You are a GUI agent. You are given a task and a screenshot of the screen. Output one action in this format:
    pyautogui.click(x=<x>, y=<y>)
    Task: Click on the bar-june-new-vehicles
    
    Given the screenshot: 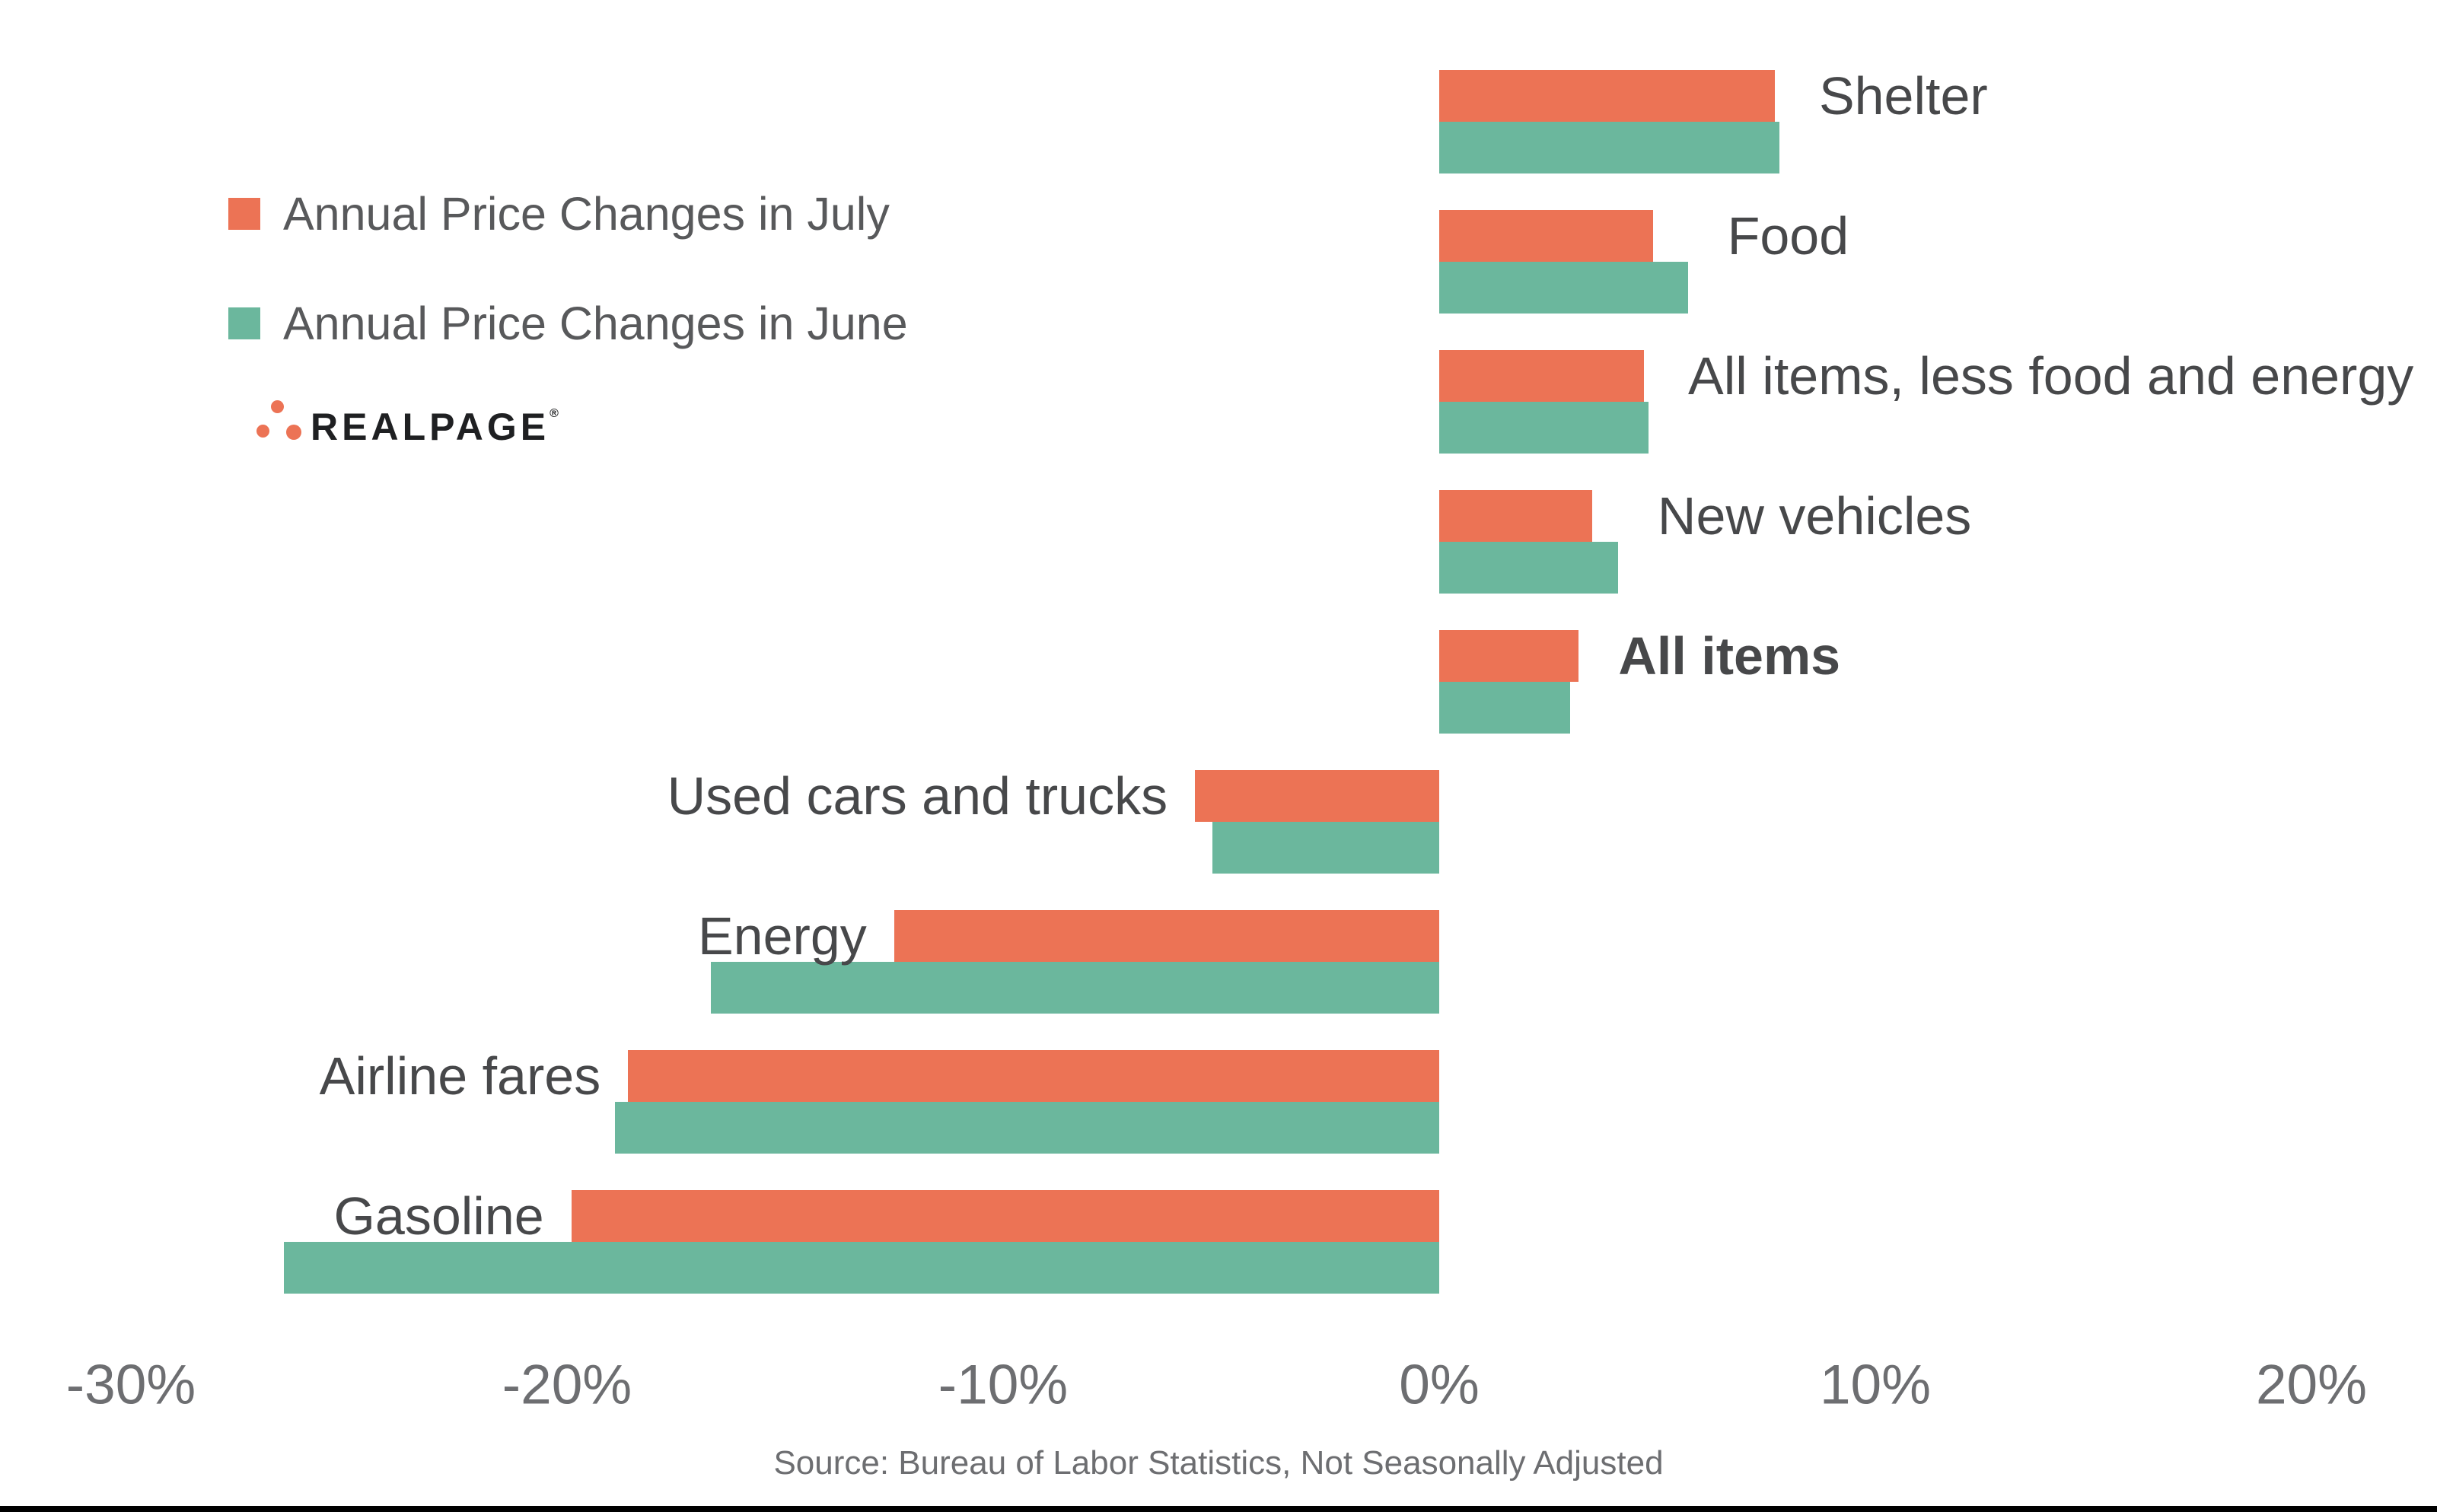 What is the action you would take?
    pyautogui.click(x=1528, y=568)
    